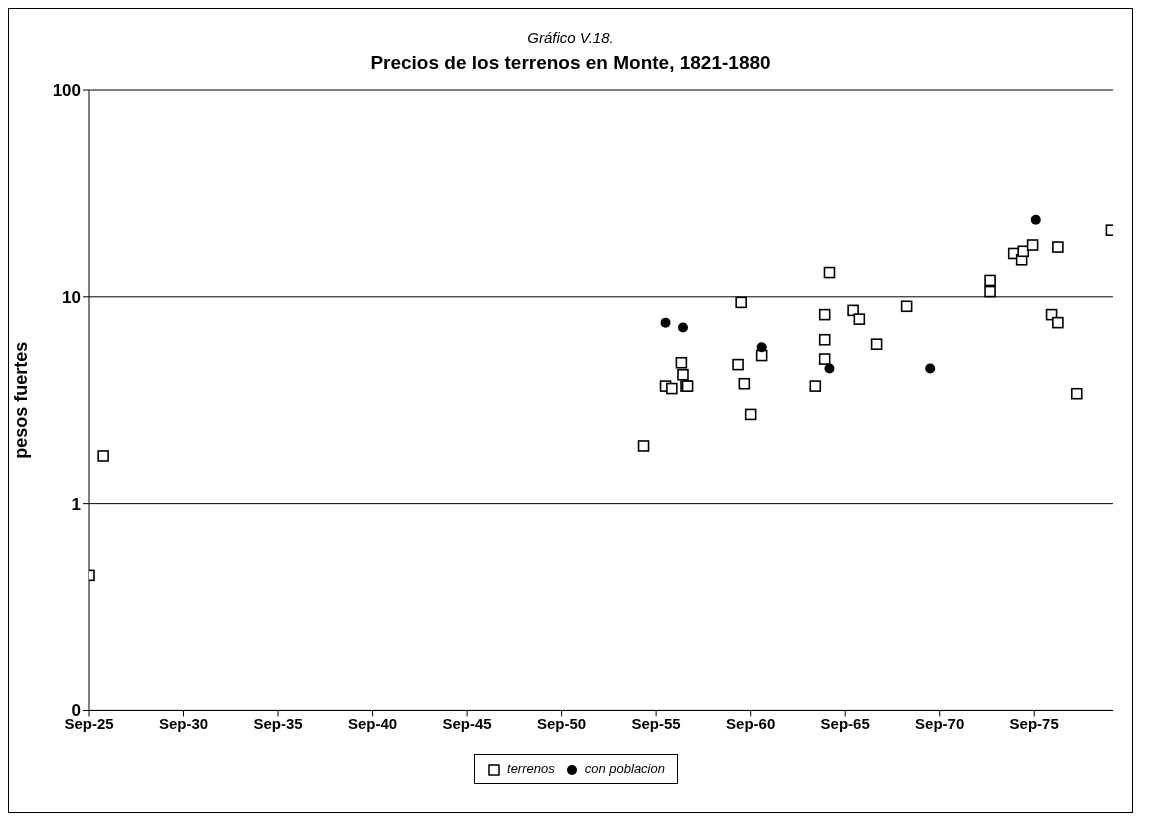 This screenshot has height=829, width=1149. Describe the element at coordinates (372, 724) in the screenshot. I see `x-tick-label: Sep-40` at that location.